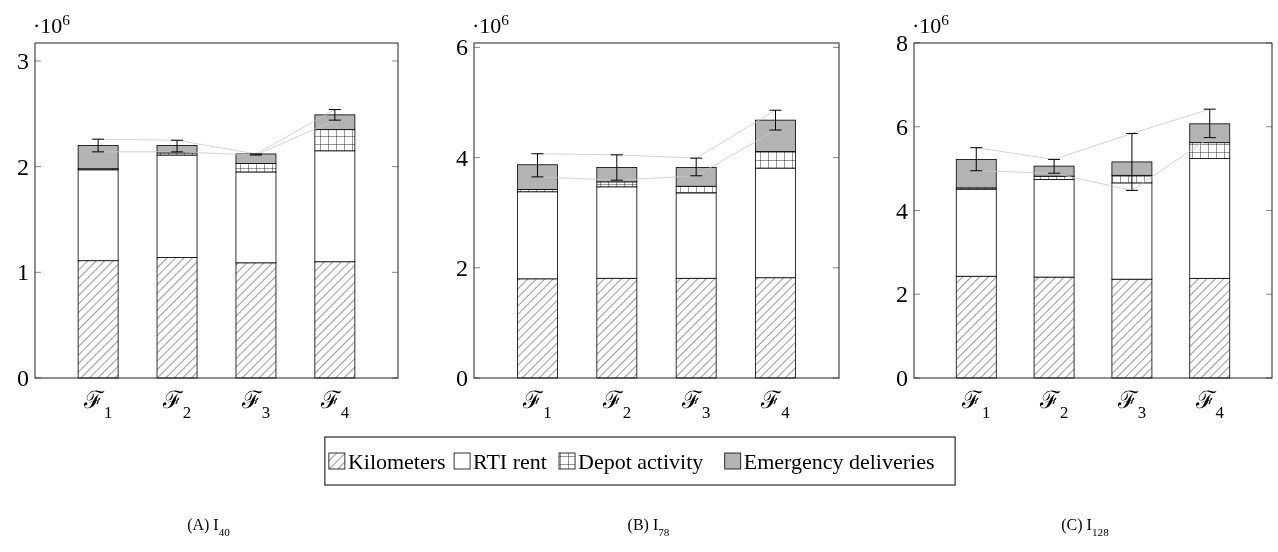  I want to click on y-tick-label: 3, so click(23, 60).